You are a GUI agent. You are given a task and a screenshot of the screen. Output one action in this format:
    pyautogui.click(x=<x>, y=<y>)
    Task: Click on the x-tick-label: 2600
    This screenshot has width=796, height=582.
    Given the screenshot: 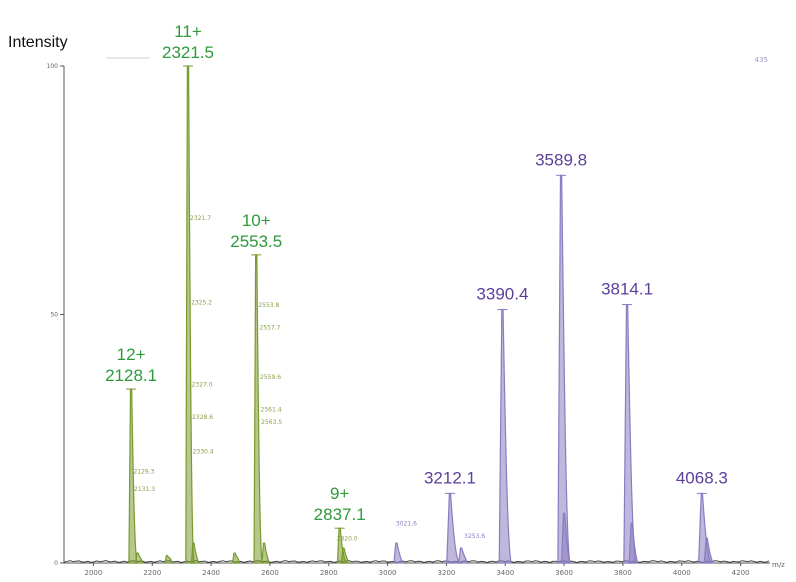 What is the action you would take?
    pyautogui.click(x=270, y=573)
    